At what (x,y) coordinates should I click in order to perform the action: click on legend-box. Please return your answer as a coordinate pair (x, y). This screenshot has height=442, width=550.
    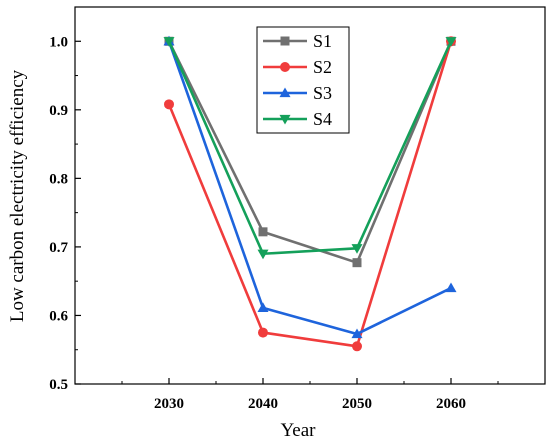
    Looking at the image, I should click on (303, 80).